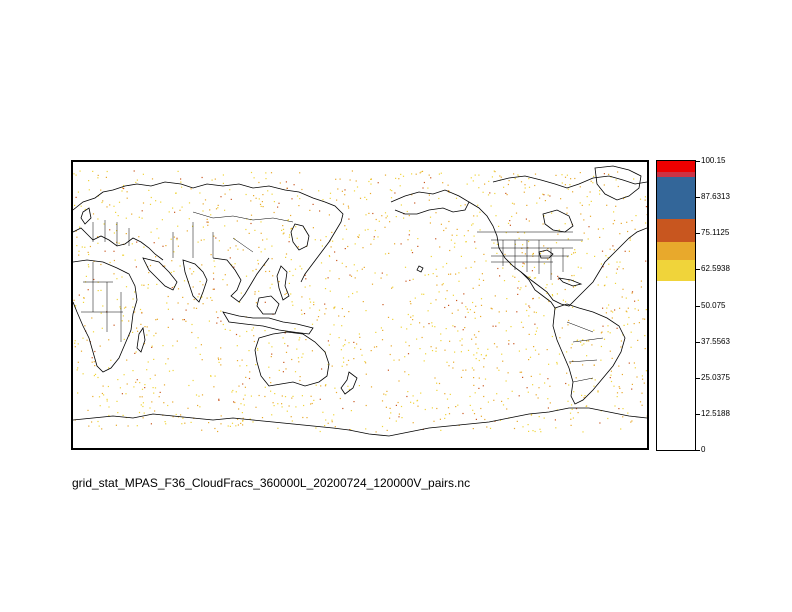  What do you see at coordinates (676, 174) in the screenshot?
I see `colorbar-band` at bounding box center [676, 174].